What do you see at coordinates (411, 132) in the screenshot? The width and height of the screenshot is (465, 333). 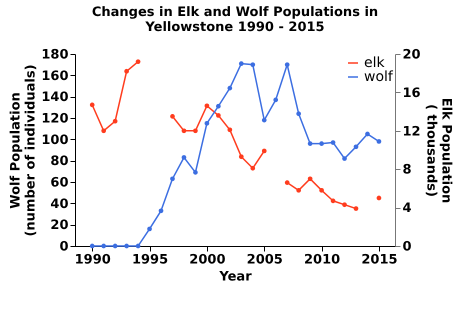 I see `y2-tick-label: 12` at bounding box center [411, 132].